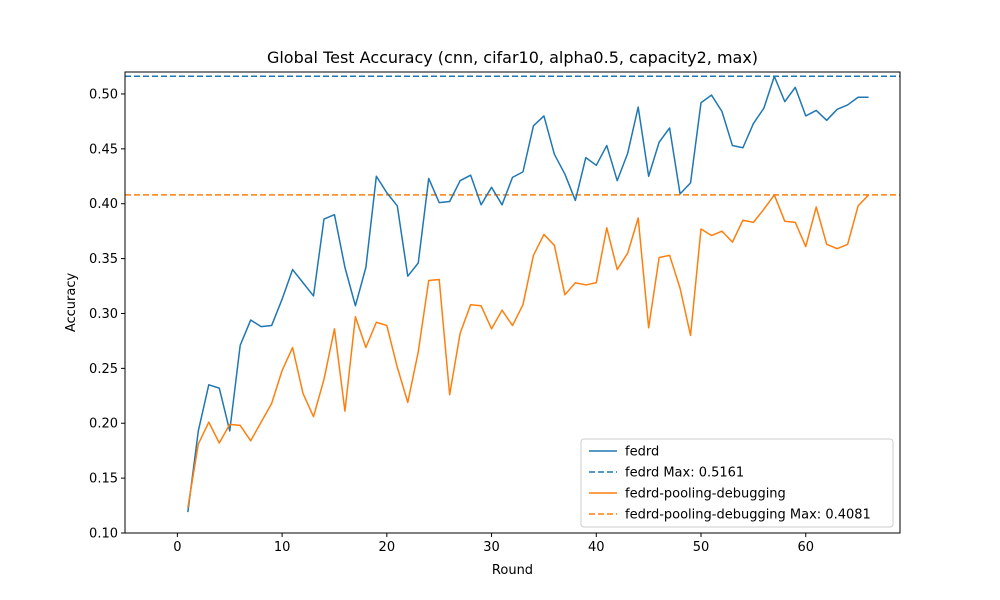 The image size is (1000, 600). What do you see at coordinates (103, 94) in the screenshot?
I see `y-tick-label: 0.50` at bounding box center [103, 94].